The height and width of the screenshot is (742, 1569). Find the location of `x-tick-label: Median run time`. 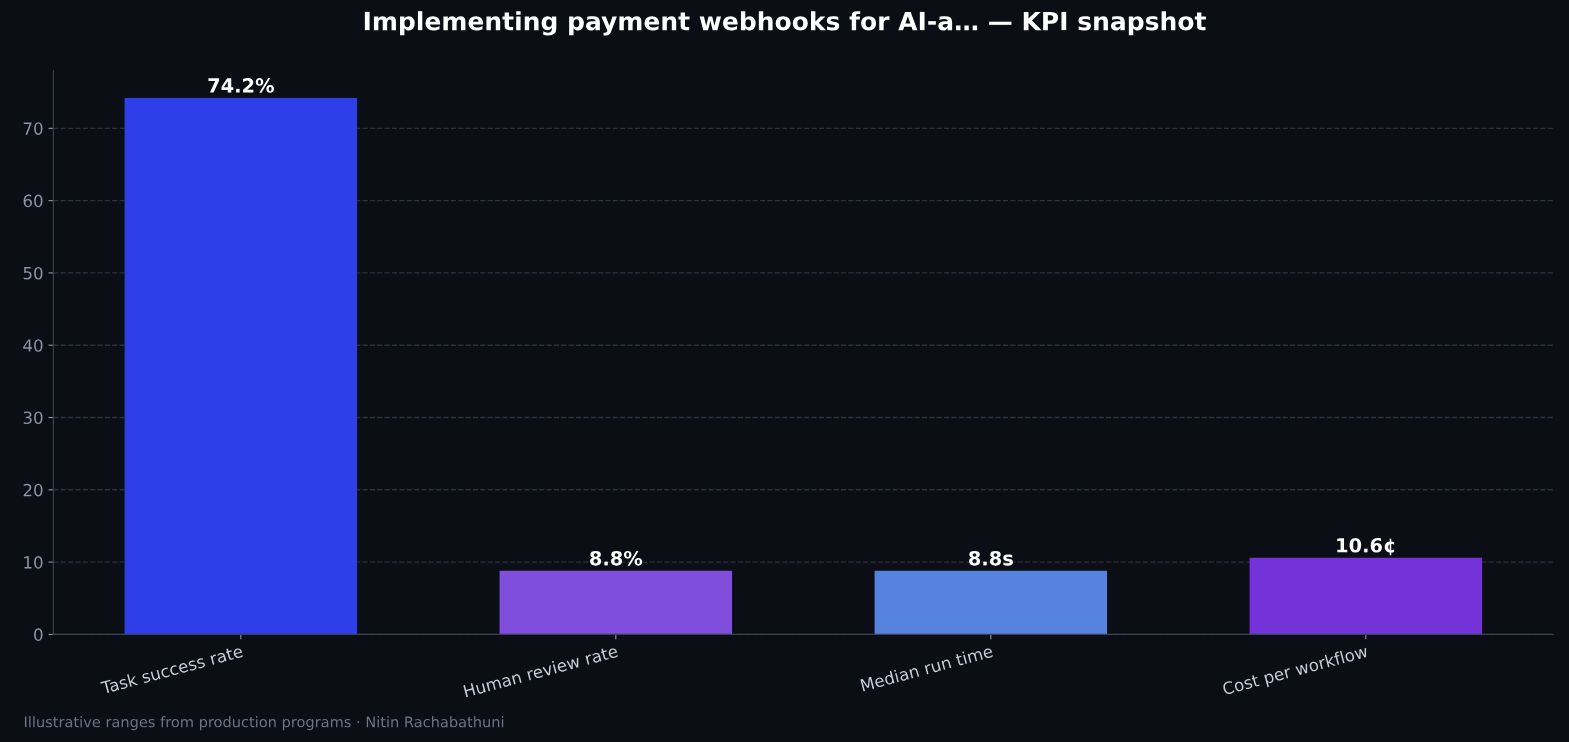

x-tick-label: Median run time is located at coordinates (927, 668).